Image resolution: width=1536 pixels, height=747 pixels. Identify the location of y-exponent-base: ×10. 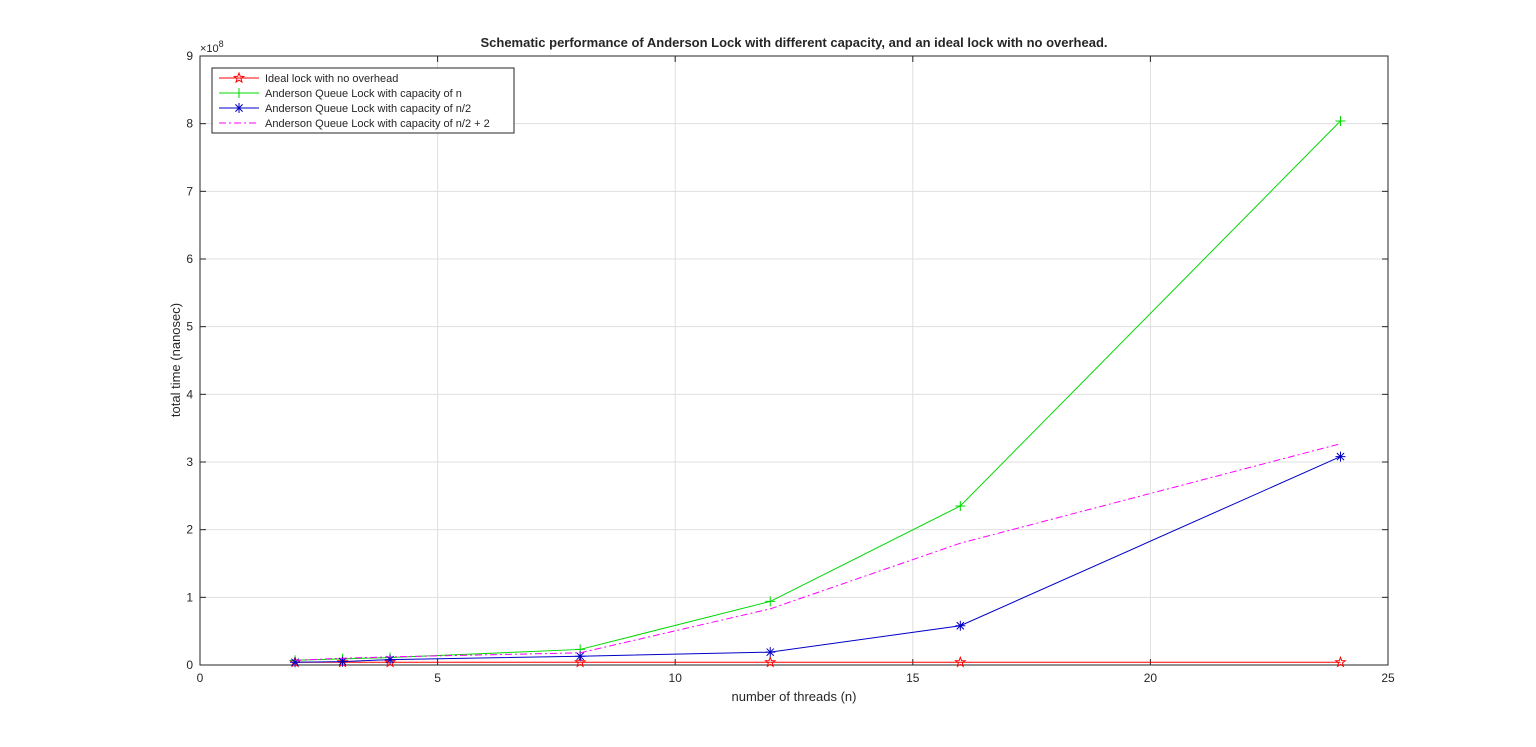
(209, 49).